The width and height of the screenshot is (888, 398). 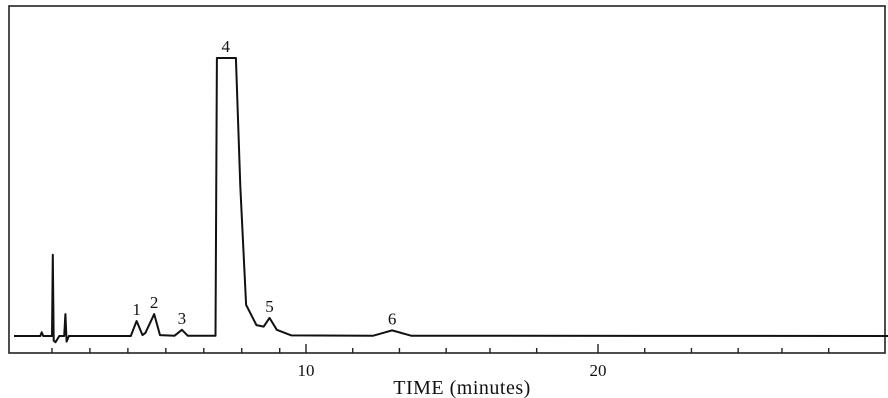 I want to click on peak-label: 6, so click(x=392, y=318).